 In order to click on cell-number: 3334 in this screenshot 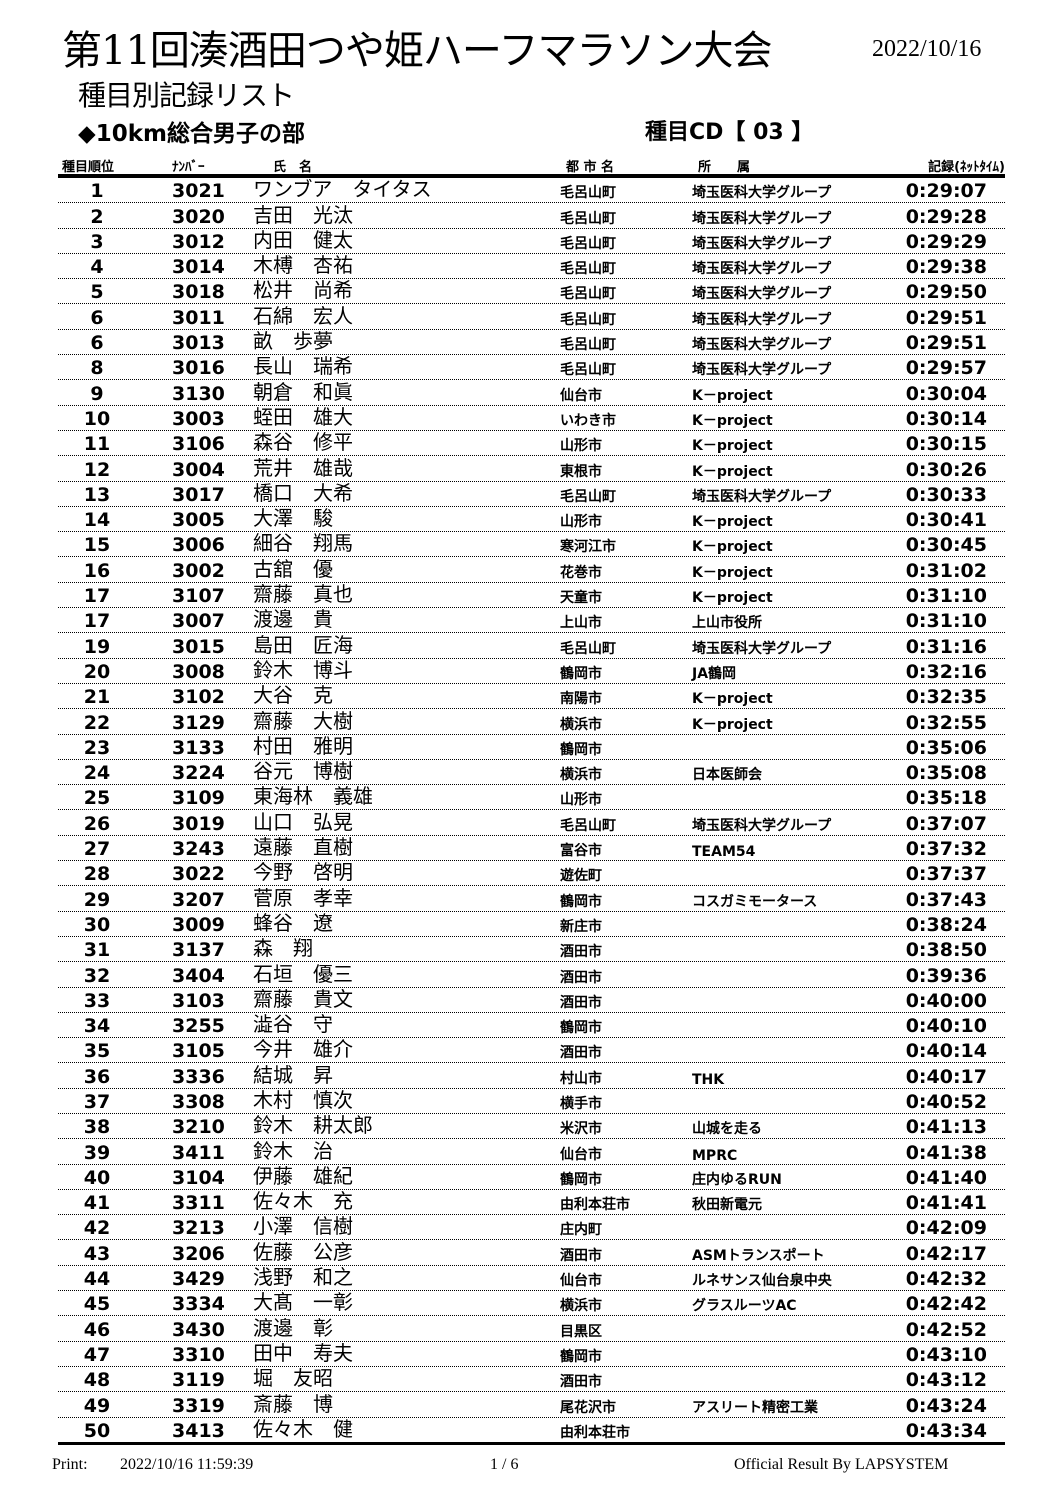, I will do `click(198, 1304)`.